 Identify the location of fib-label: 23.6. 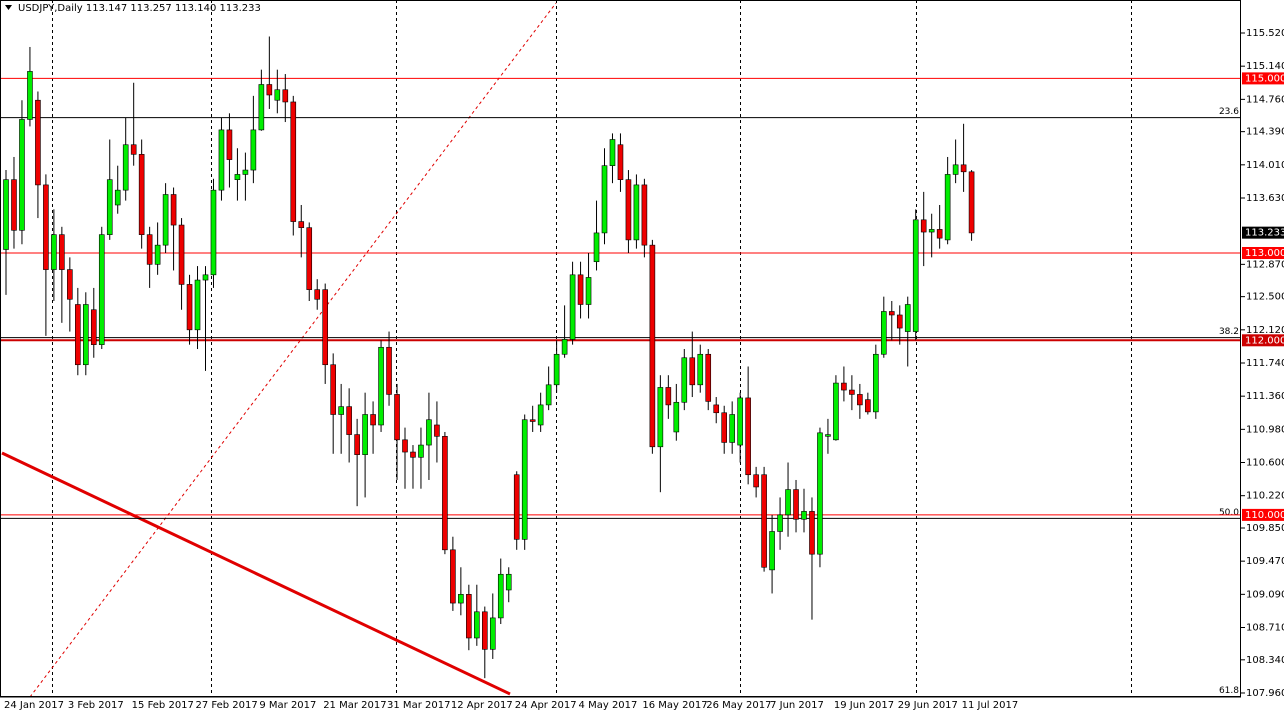
(1229, 112).